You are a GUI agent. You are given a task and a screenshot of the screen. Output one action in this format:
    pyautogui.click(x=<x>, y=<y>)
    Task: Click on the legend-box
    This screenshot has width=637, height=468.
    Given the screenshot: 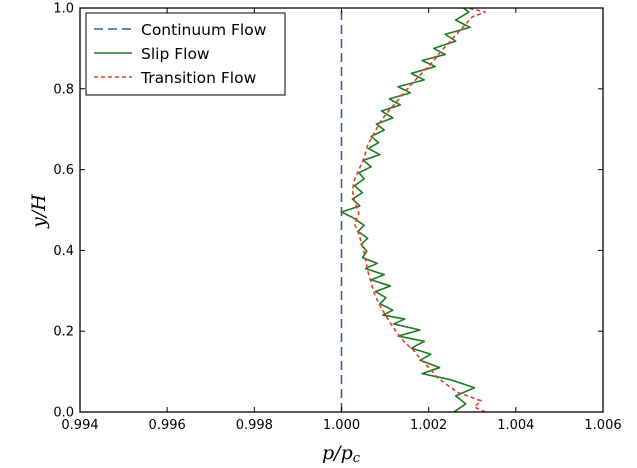 What is the action you would take?
    pyautogui.click(x=185, y=54)
    